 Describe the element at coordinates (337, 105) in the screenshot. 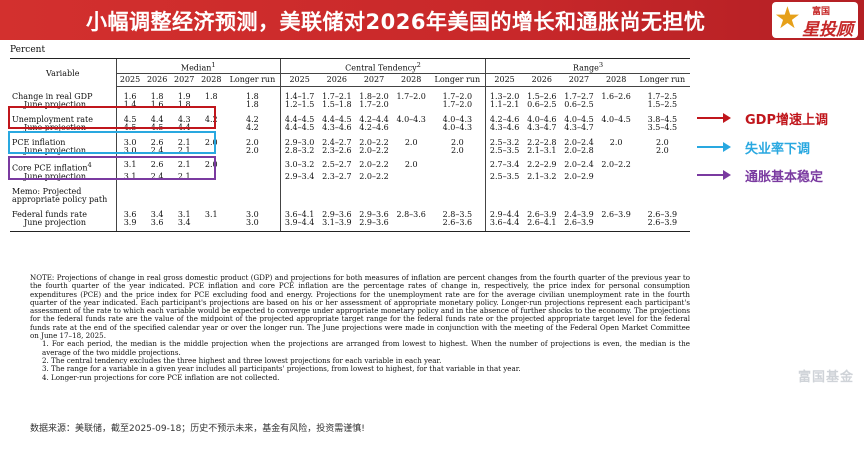

I see `table-cell: 1.5–1.8` at that location.